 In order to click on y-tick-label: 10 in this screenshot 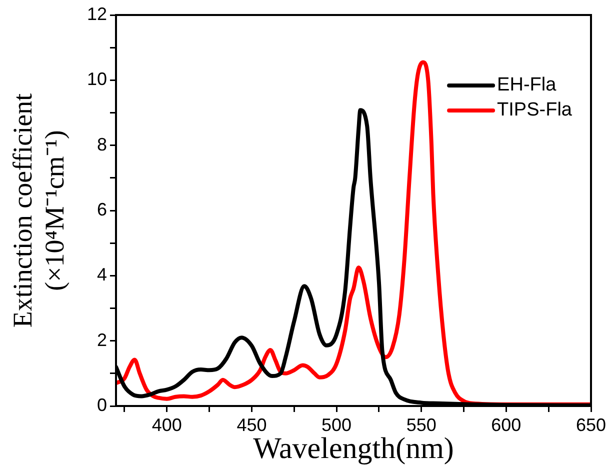, I will do `click(96, 79)`.